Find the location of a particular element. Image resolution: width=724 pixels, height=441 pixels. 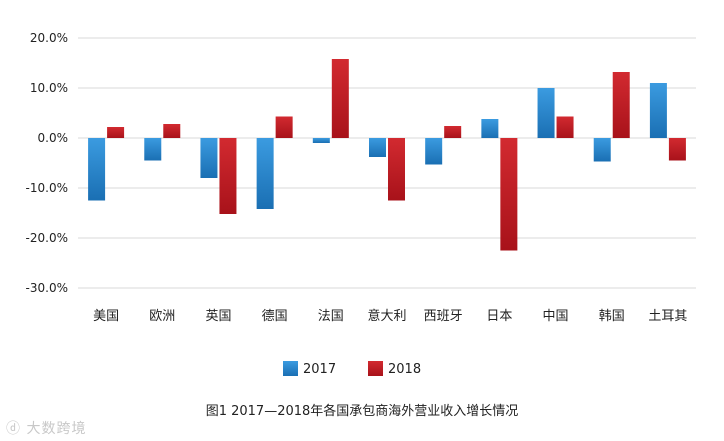

x-tick-label: 英国 is located at coordinates (218, 316).